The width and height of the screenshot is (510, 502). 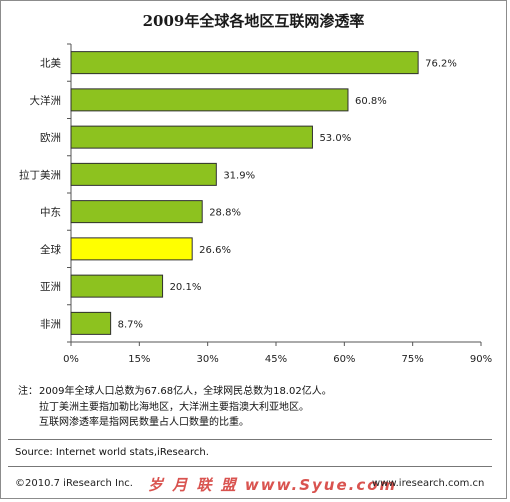 I want to click on website-link: www.iresearch.com.cn, so click(x=428, y=483).